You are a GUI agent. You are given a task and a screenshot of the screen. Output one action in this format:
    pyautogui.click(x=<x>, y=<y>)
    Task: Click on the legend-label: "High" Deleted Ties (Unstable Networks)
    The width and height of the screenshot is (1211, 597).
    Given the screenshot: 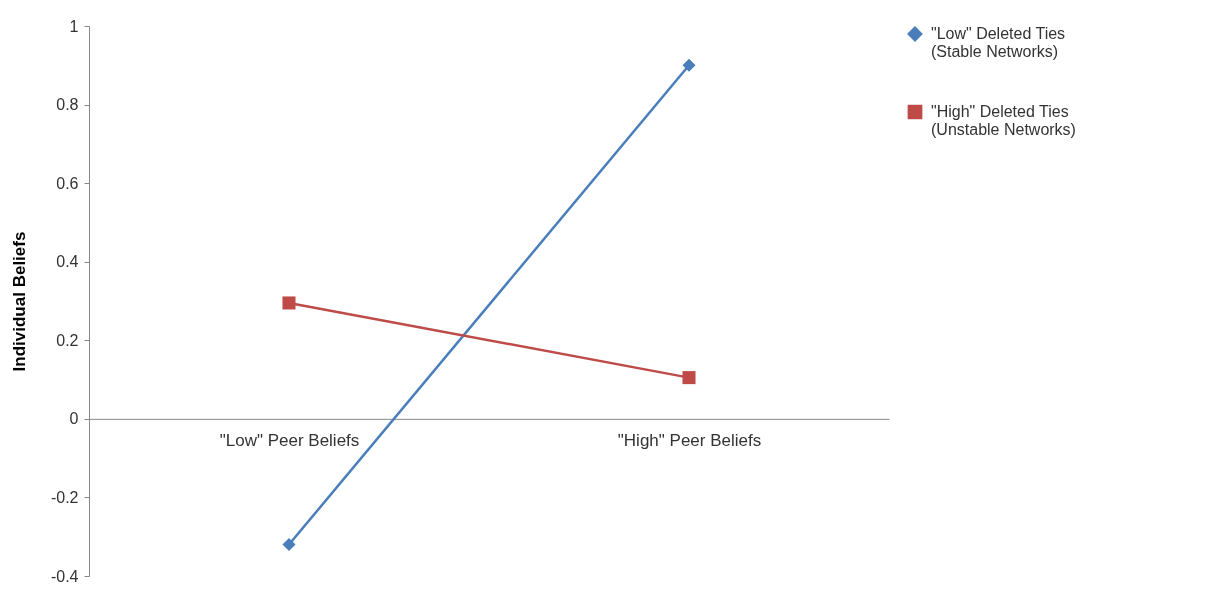 What is the action you would take?
    pyautogui.click(x=1003, y=120)
    